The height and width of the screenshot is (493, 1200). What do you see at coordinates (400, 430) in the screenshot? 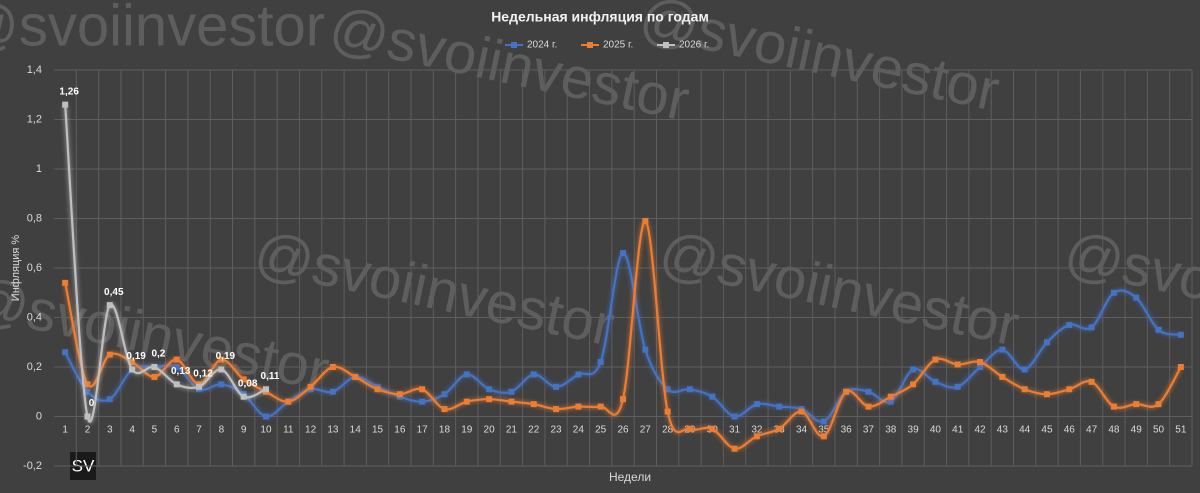
I see `x-tick-label: 16` at bounding box center [400, 430].